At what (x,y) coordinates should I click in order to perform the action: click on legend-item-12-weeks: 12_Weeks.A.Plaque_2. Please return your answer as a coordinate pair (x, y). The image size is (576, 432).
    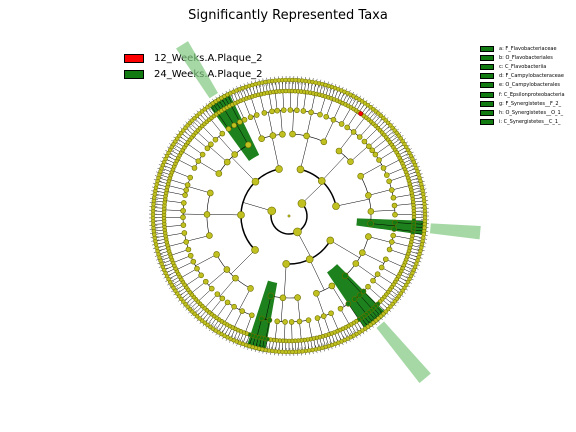
    Looking at the image, I should click on (193, 58).